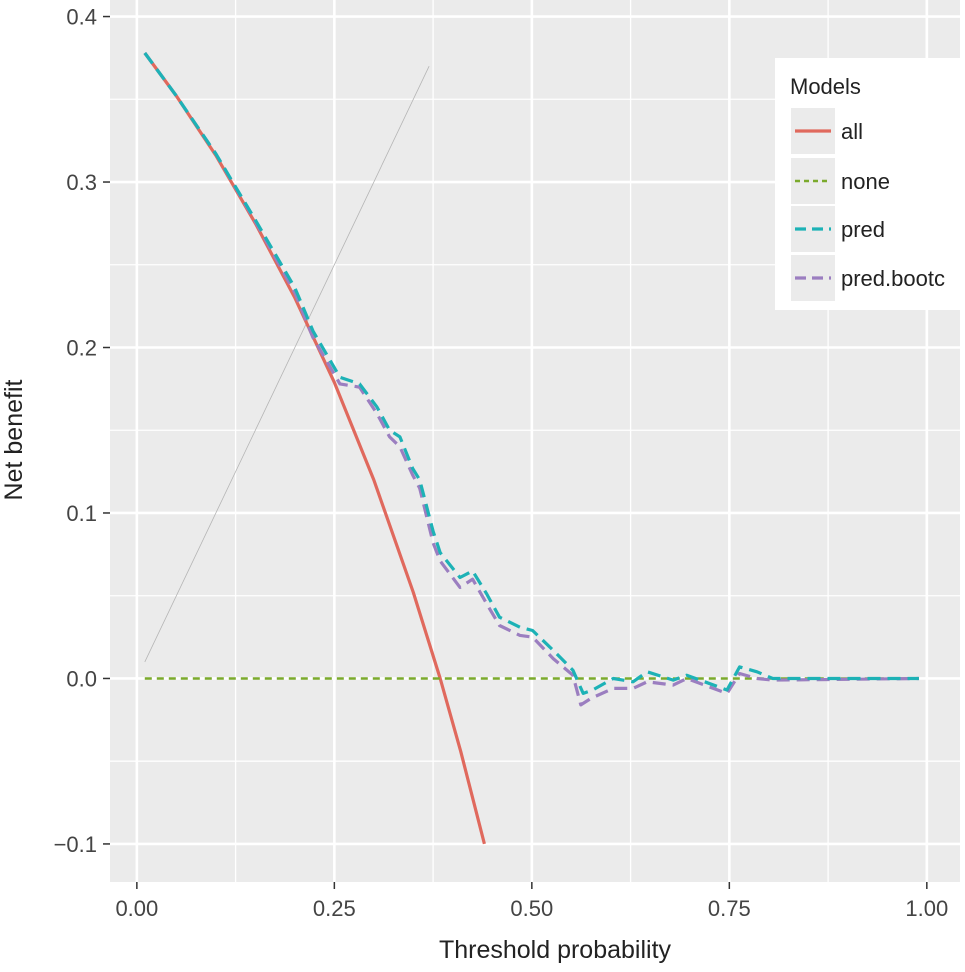  I want to click on y-tick-label: 0.3, so click(81, 182).